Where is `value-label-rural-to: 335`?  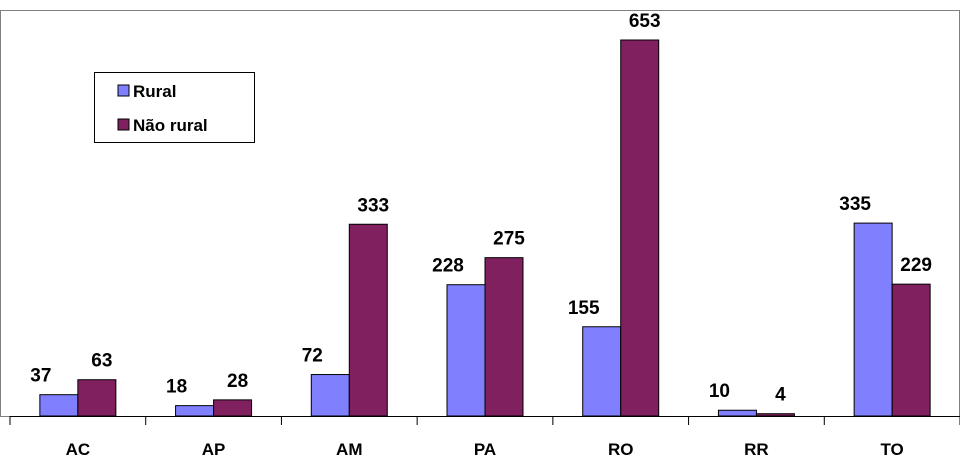 value-label-rural-to: 335 is located at coordinates (855, 204).